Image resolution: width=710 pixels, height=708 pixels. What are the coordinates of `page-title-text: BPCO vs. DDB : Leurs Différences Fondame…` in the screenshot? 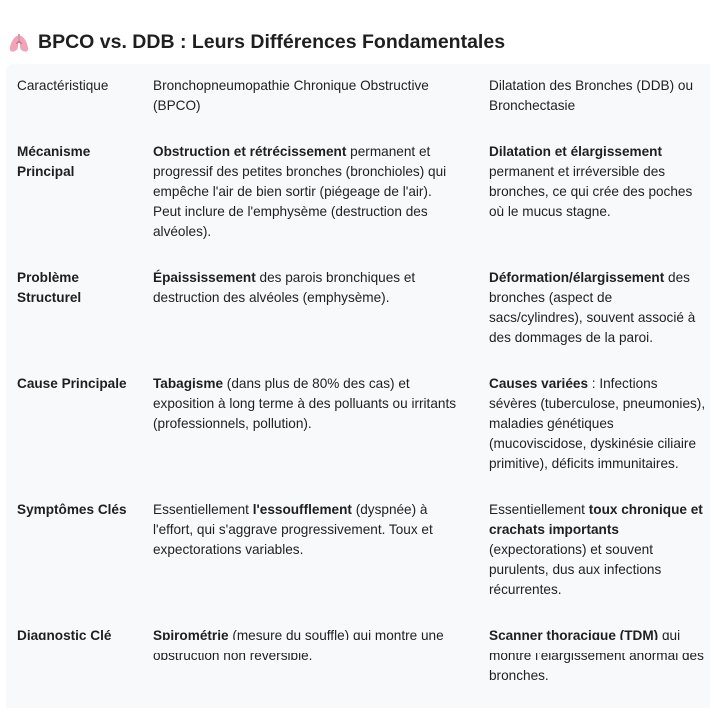 It's located at (272, 42).